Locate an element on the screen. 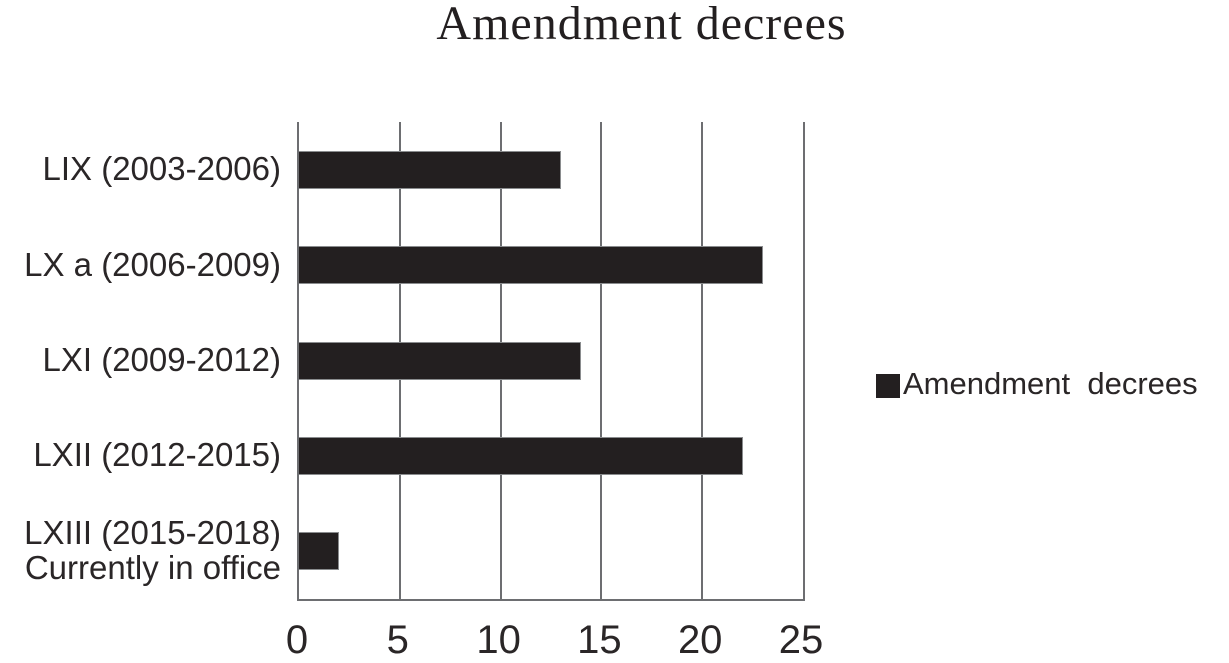  x-tick-label-5: 5 is located at coordinates (397, 640).